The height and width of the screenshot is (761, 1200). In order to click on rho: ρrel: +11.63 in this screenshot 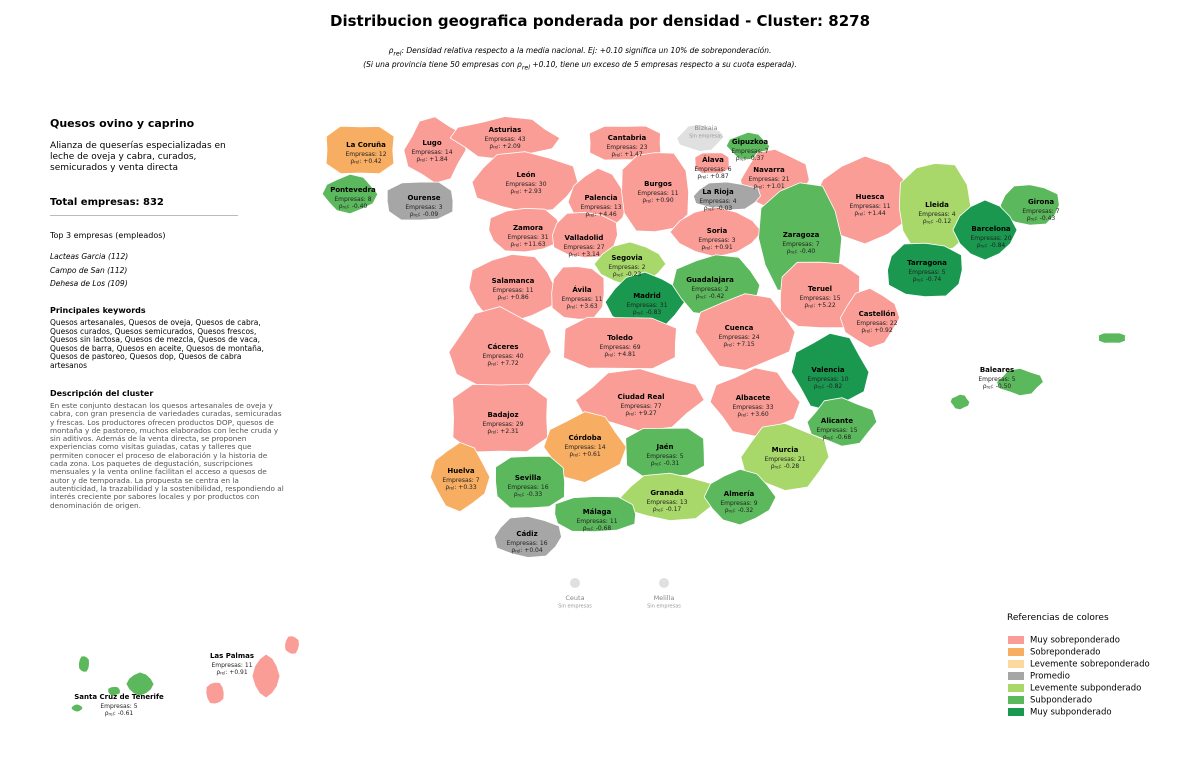, I will do `click(527, 244)`.